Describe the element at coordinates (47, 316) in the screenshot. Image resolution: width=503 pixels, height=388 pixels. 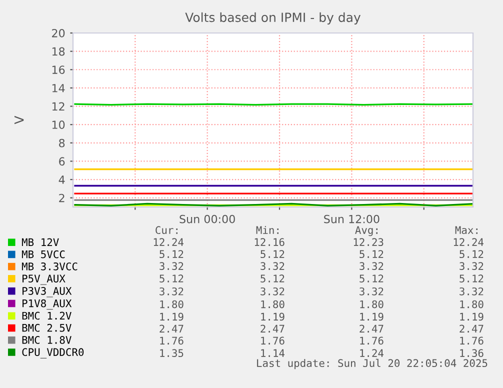
I see `legend-label: BMC 1.2V` at that location.